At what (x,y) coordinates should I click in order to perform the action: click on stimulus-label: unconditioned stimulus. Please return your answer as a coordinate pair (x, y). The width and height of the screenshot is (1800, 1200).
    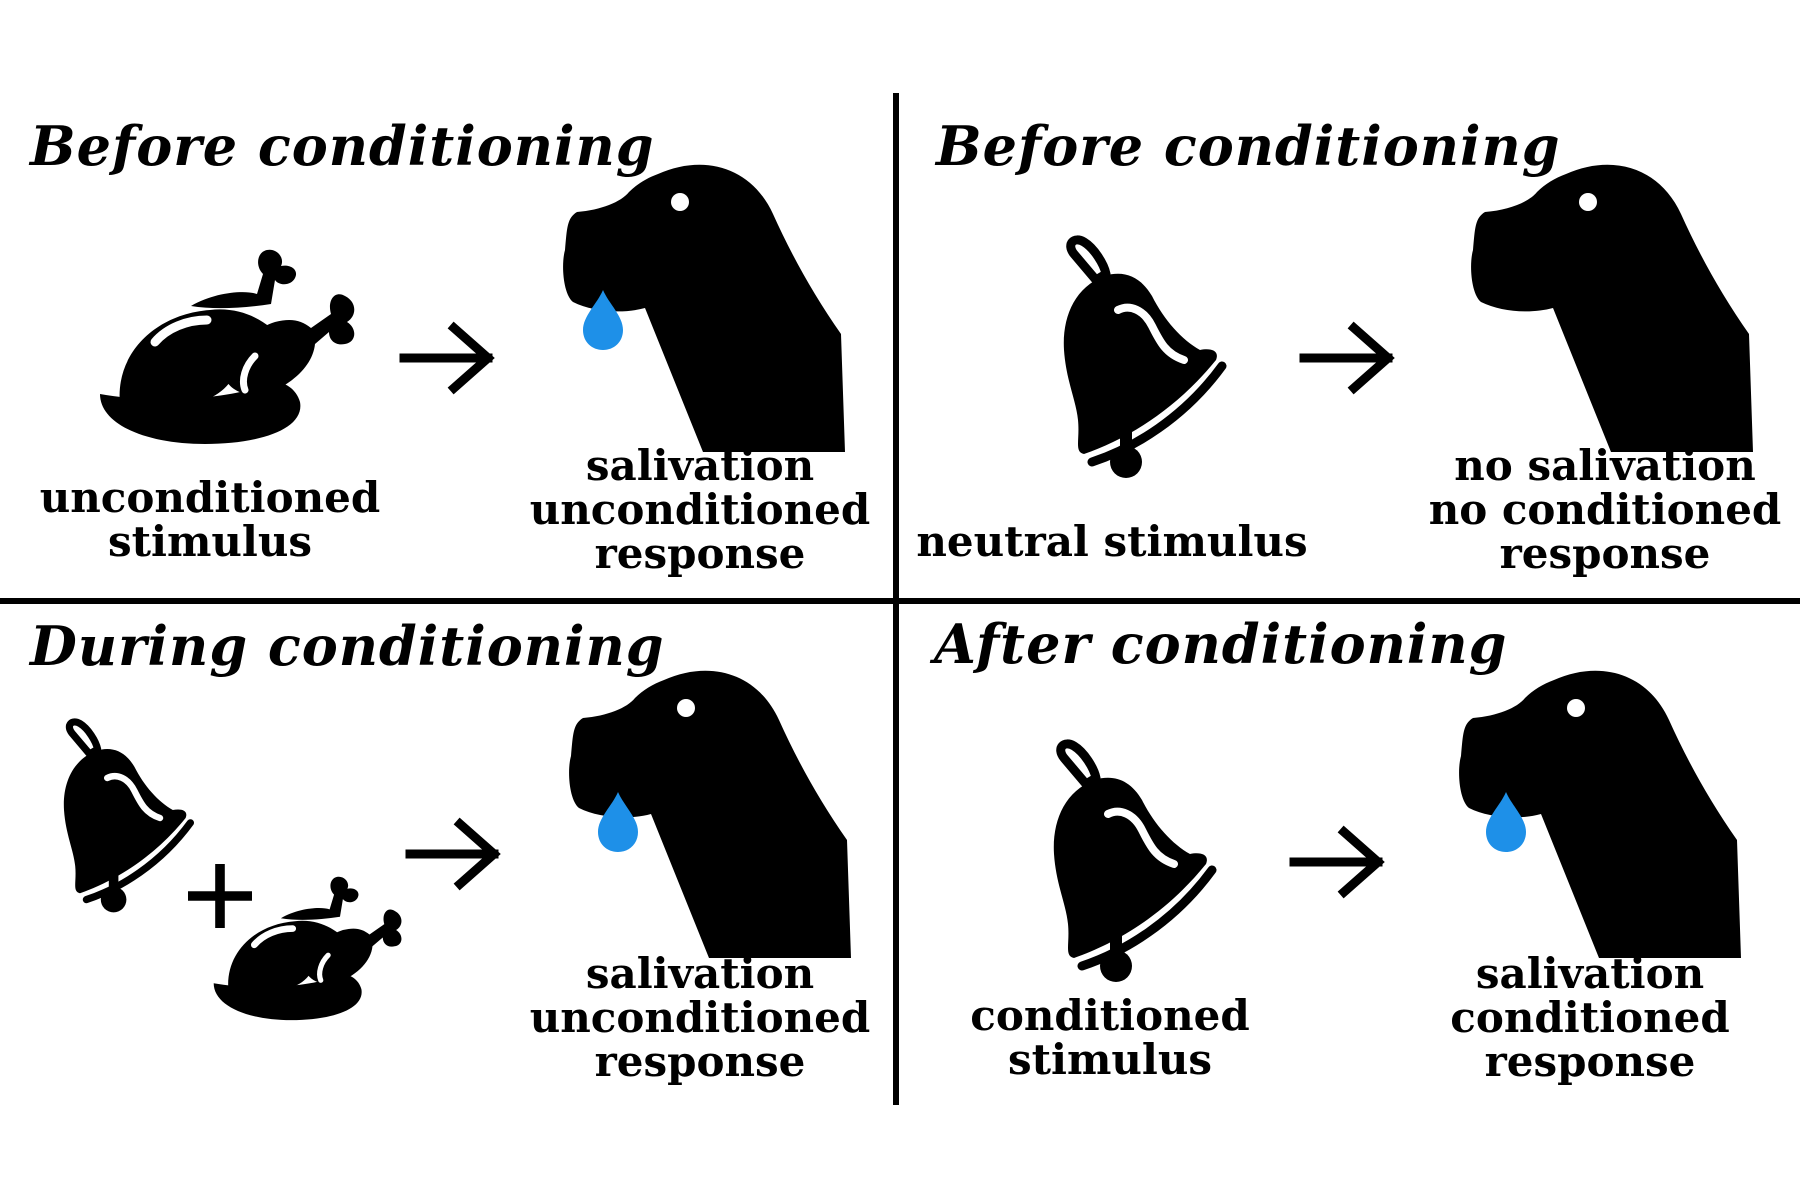
    Looking at the image, I should click on (210, 520).